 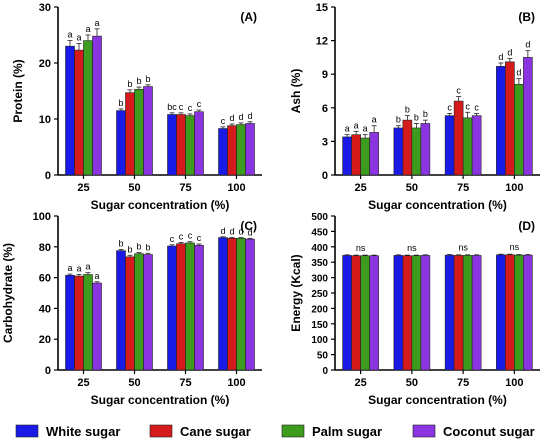 I want to click on panel-label: (D), so click(x=526, y=226).